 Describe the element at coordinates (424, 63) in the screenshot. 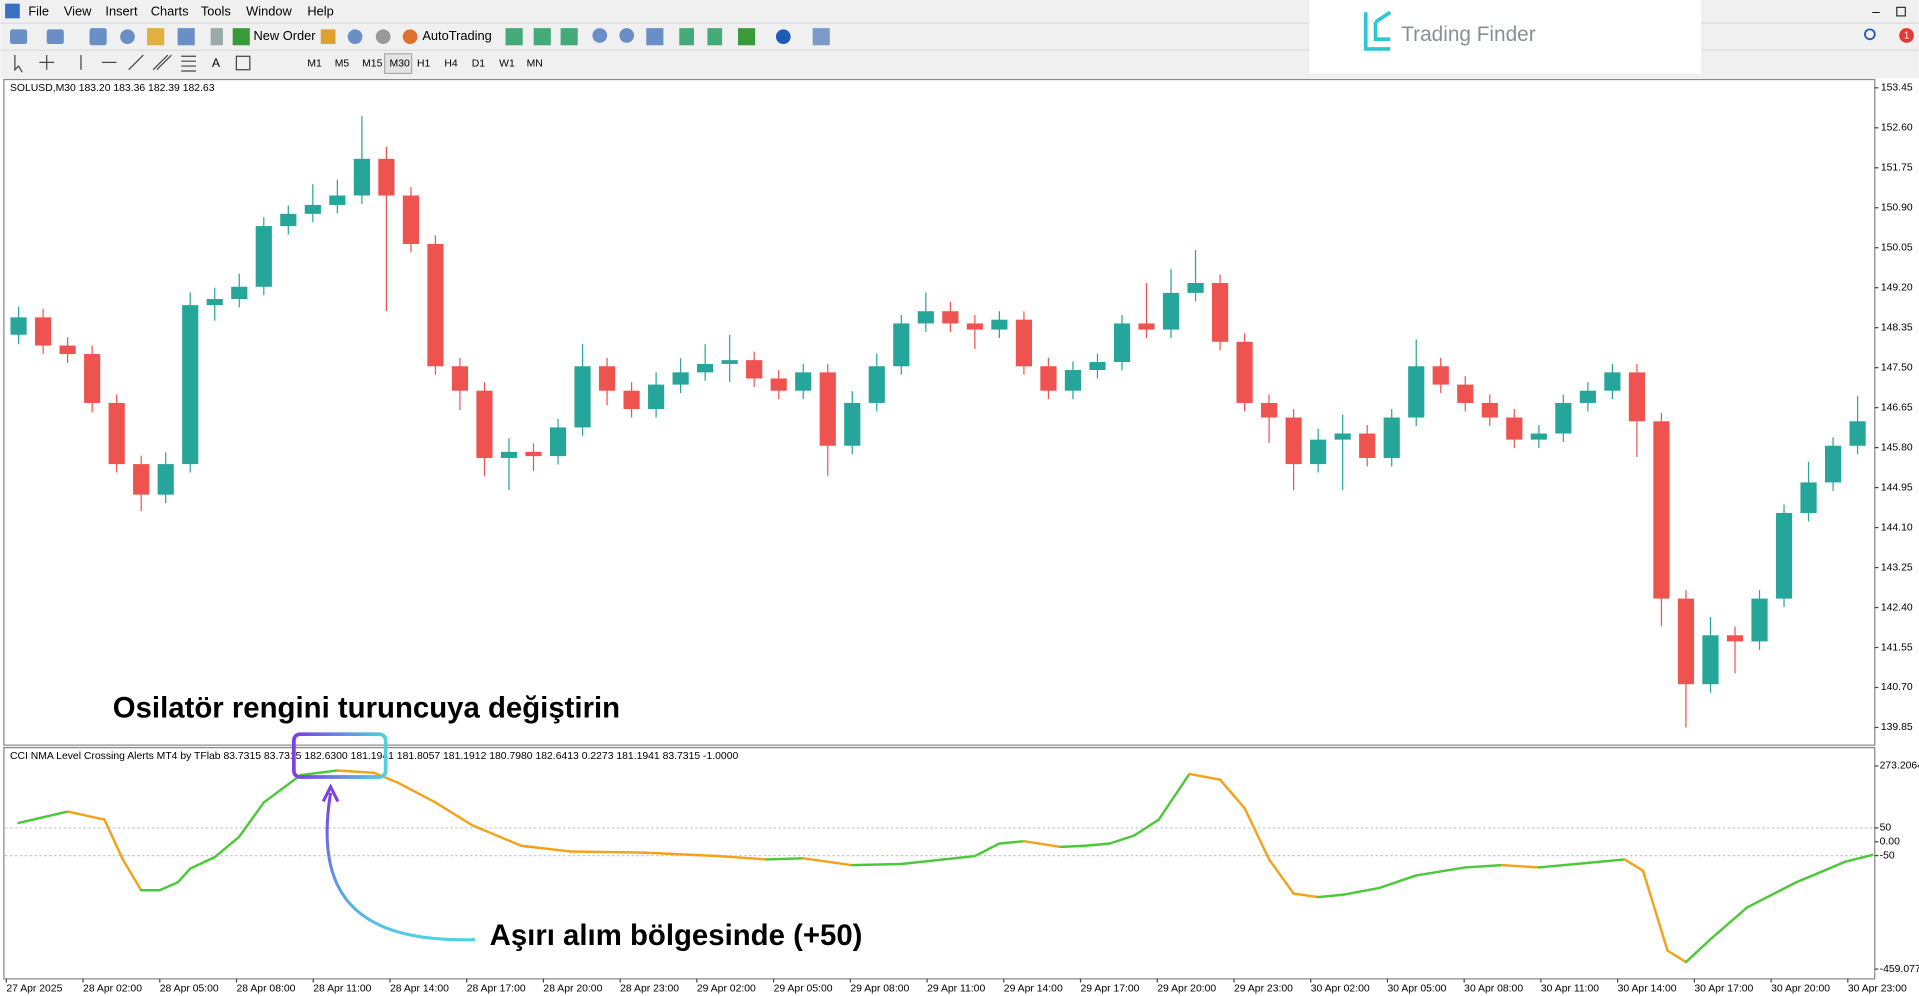

I see `timeframe-button: H1` at that location.